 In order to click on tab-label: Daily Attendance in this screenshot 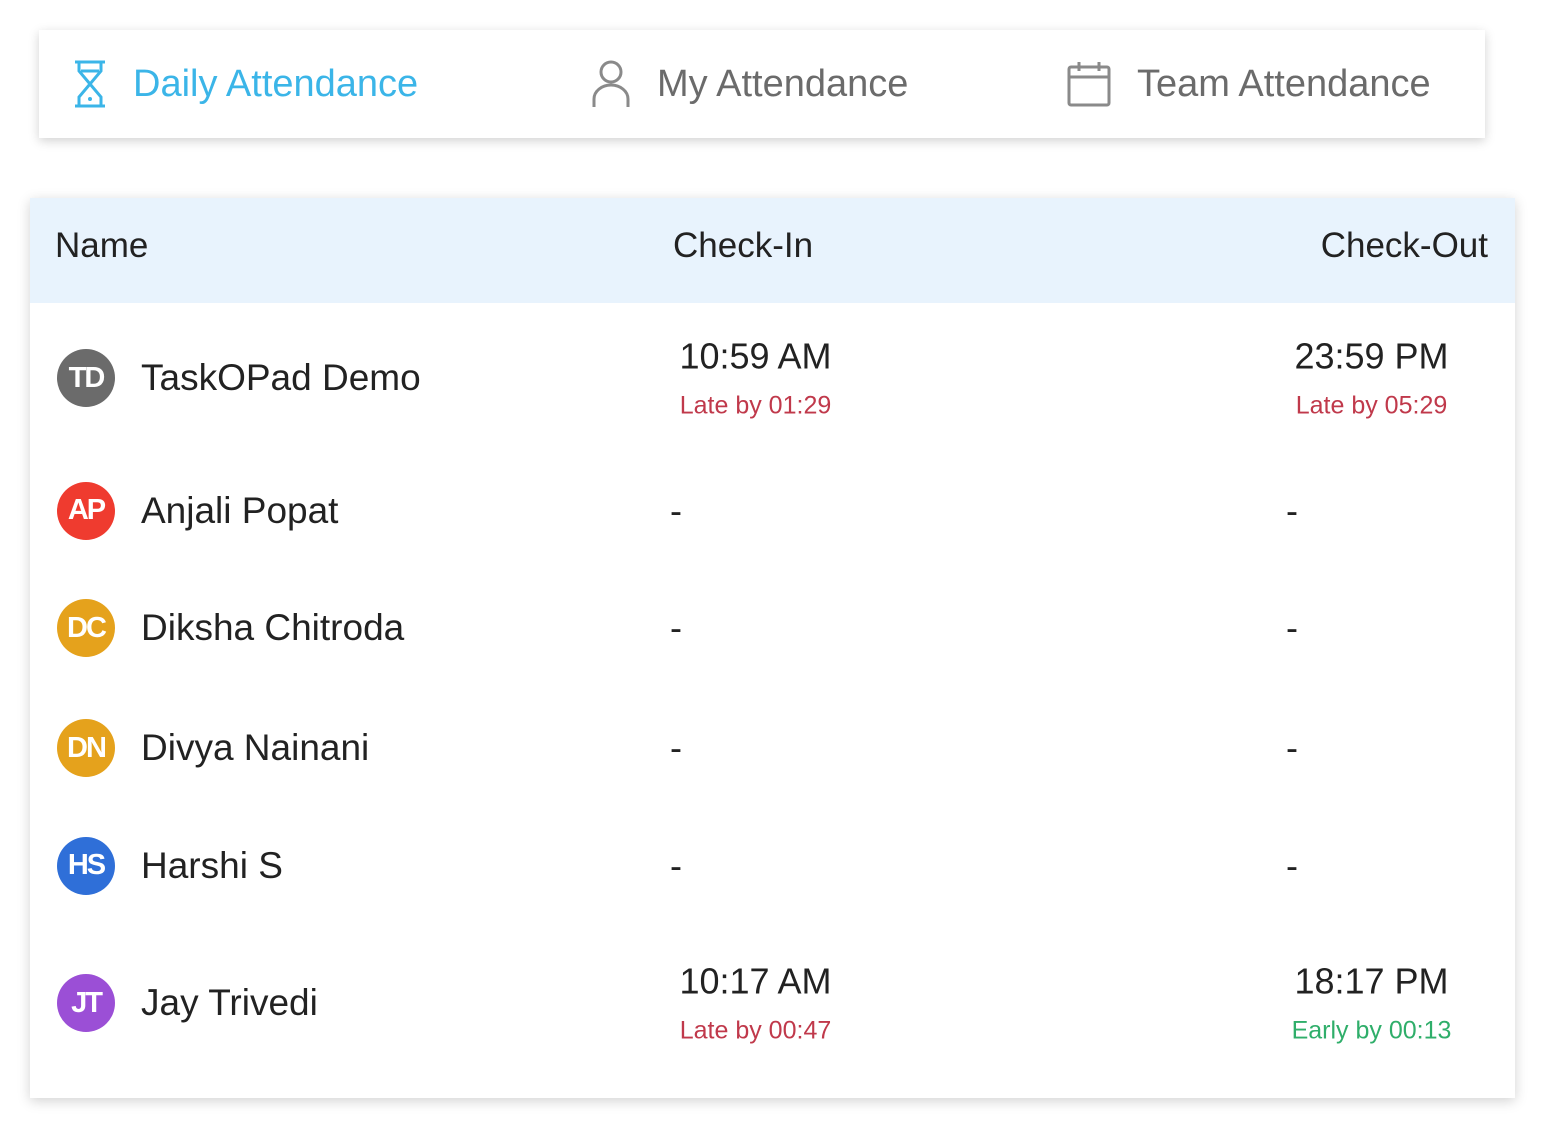, I will do `click(276, 83)`.